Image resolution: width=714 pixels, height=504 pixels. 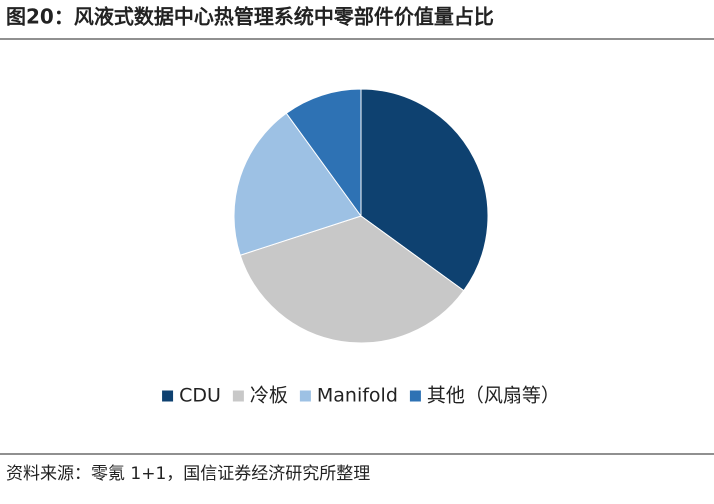 What do you see at coordinates (269, 396) in the screenshot?
I see `legend-label: 冷板` at bounding box center [269, 396].